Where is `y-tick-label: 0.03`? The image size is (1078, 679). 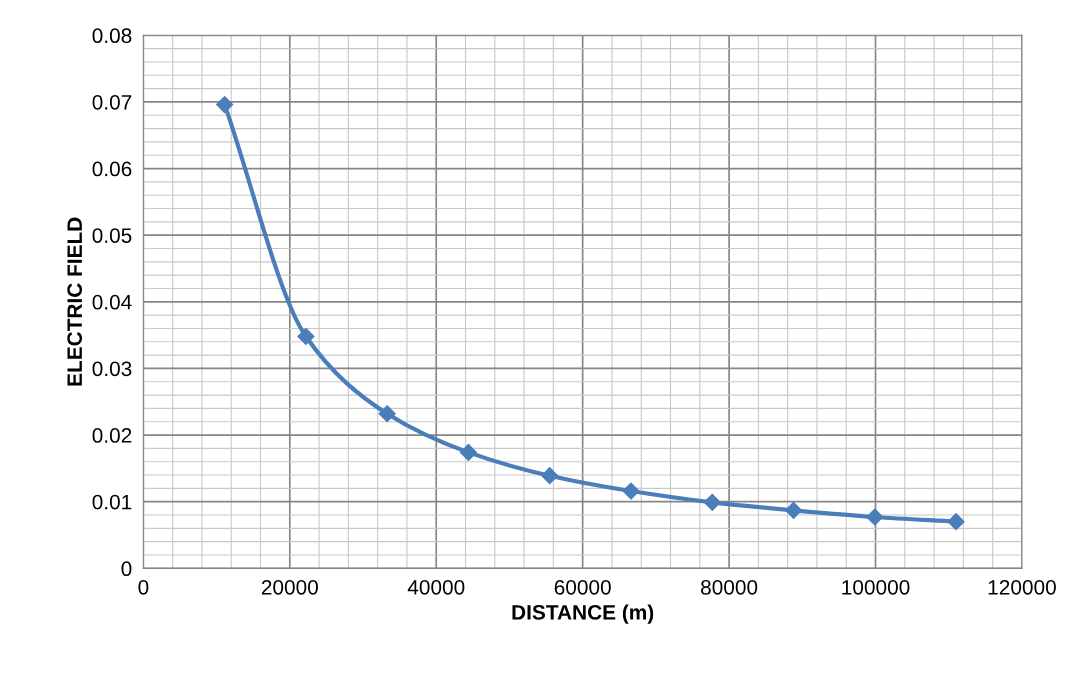 y-tick-label: 0.03 is located at coordinates (112, 369).